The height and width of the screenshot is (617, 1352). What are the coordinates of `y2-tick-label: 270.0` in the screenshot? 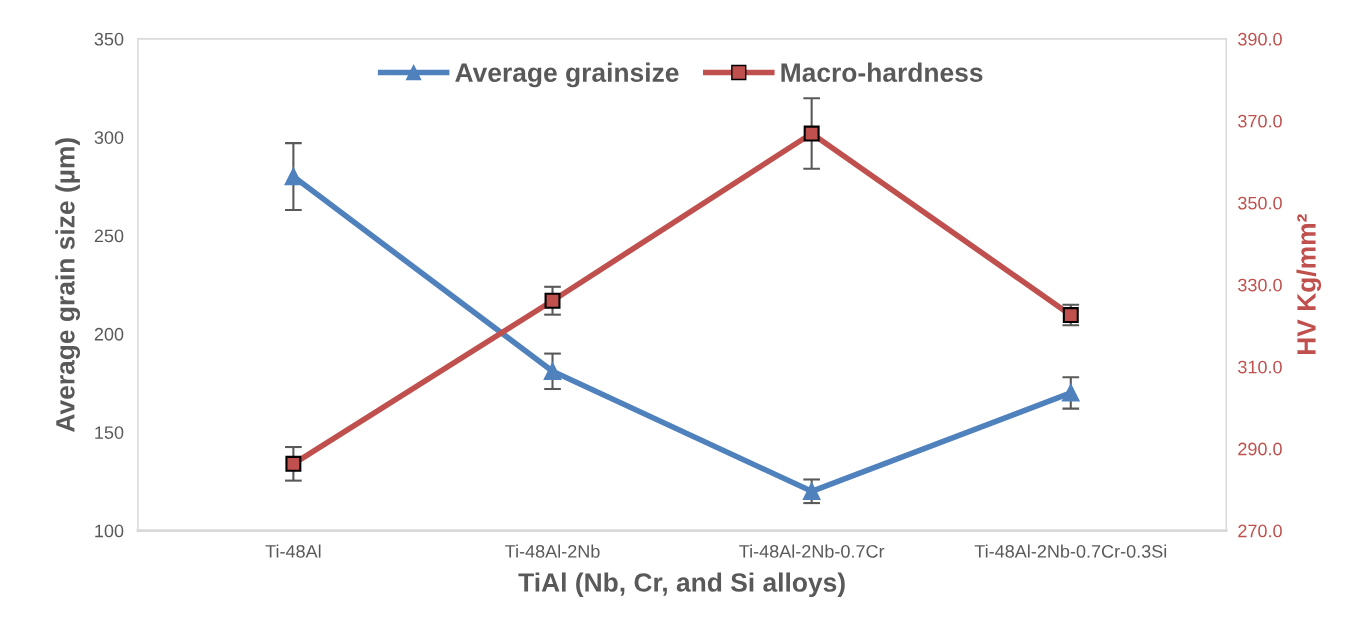 It's located at (1260, 531).